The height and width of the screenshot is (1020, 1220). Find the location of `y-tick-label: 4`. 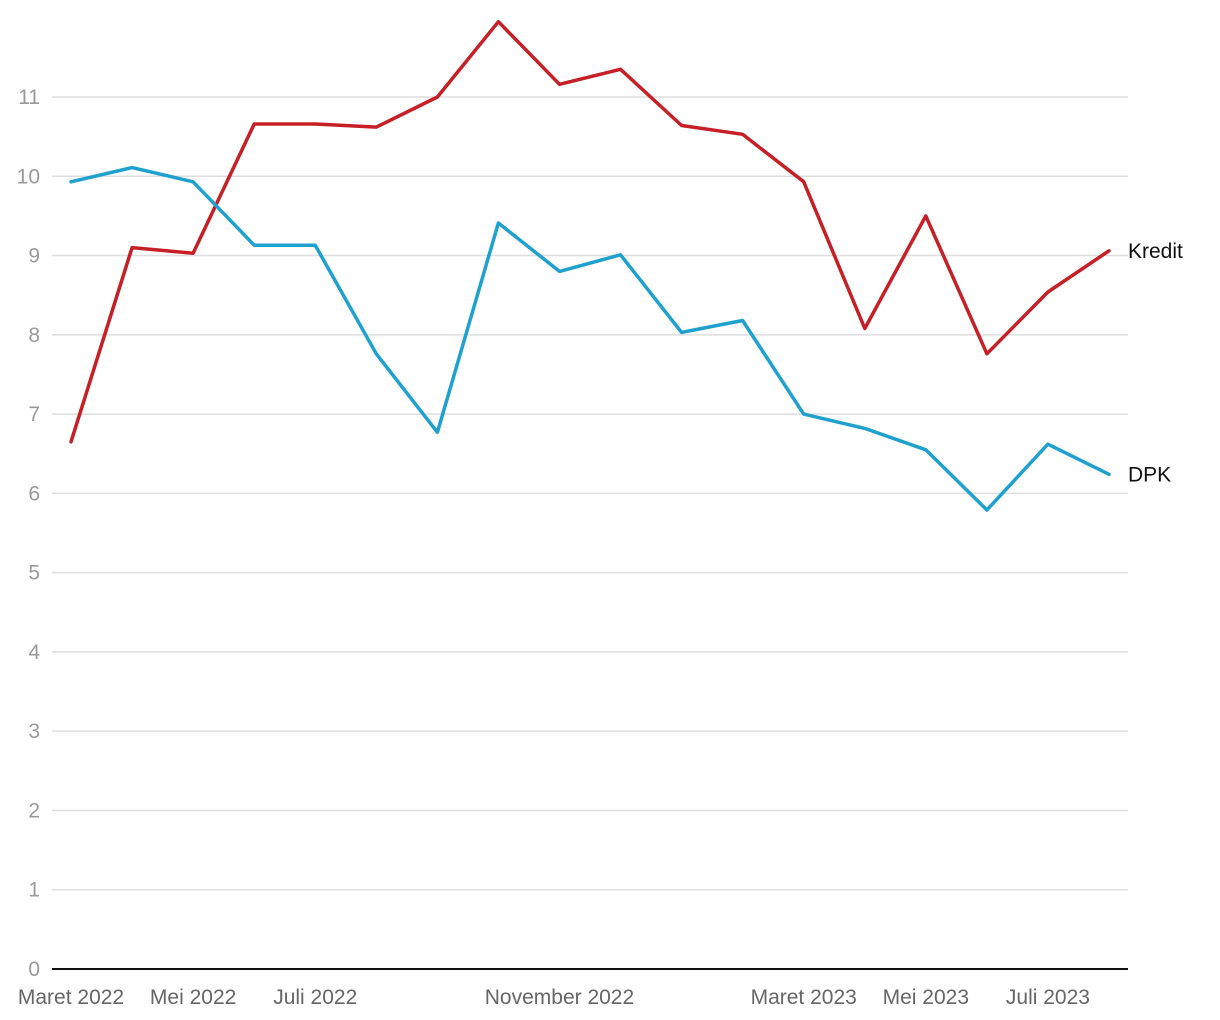

y-tick-label: 4 is located at coordinates (34, 652).